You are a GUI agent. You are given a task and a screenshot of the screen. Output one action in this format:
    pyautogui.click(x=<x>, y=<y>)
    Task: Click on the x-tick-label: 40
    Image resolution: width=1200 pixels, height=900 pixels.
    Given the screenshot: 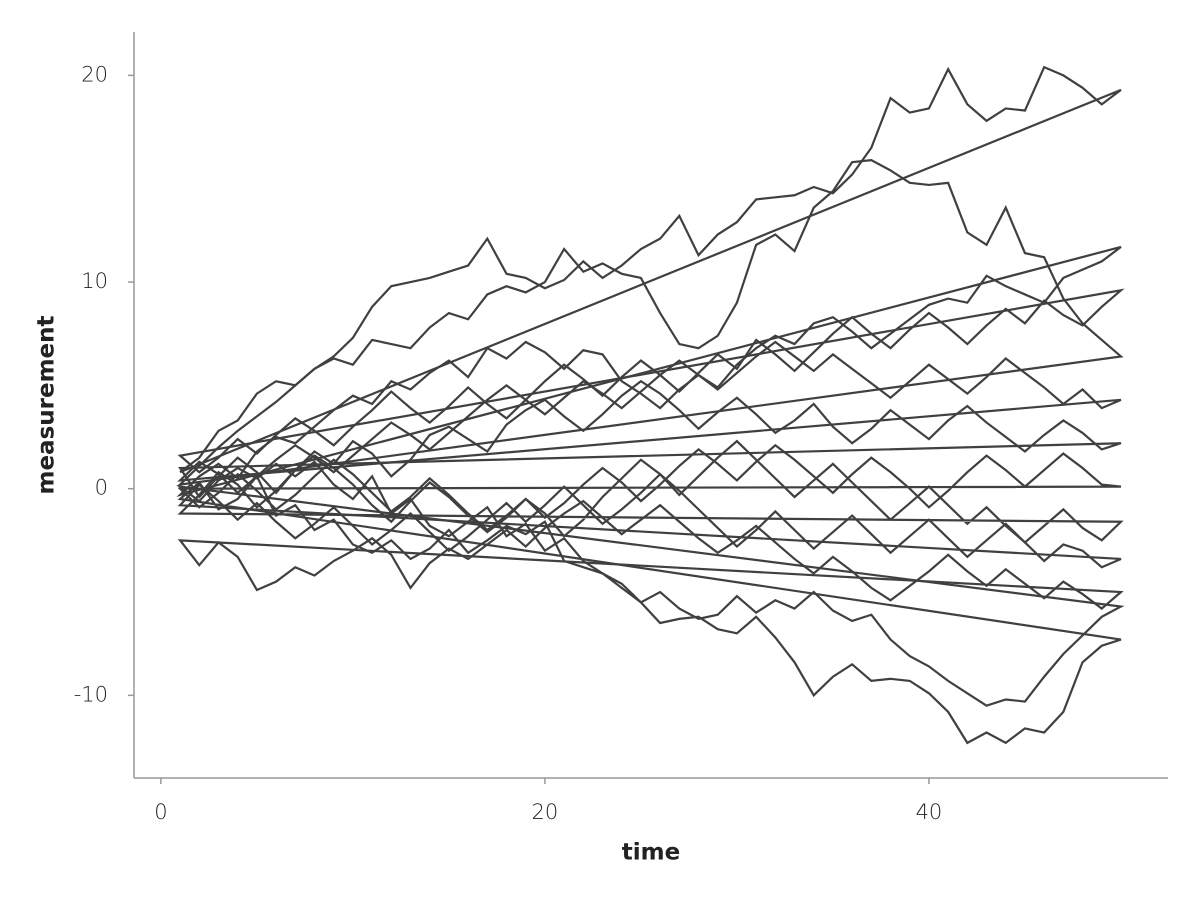 What is the action you would take?
    pyautogui.click(x=929, y=812)
    